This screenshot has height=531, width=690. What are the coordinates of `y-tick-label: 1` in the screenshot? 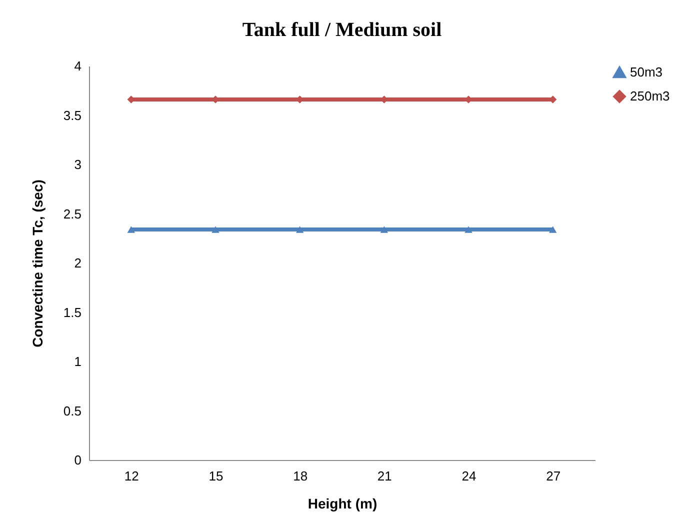 It's located at (78, 361).